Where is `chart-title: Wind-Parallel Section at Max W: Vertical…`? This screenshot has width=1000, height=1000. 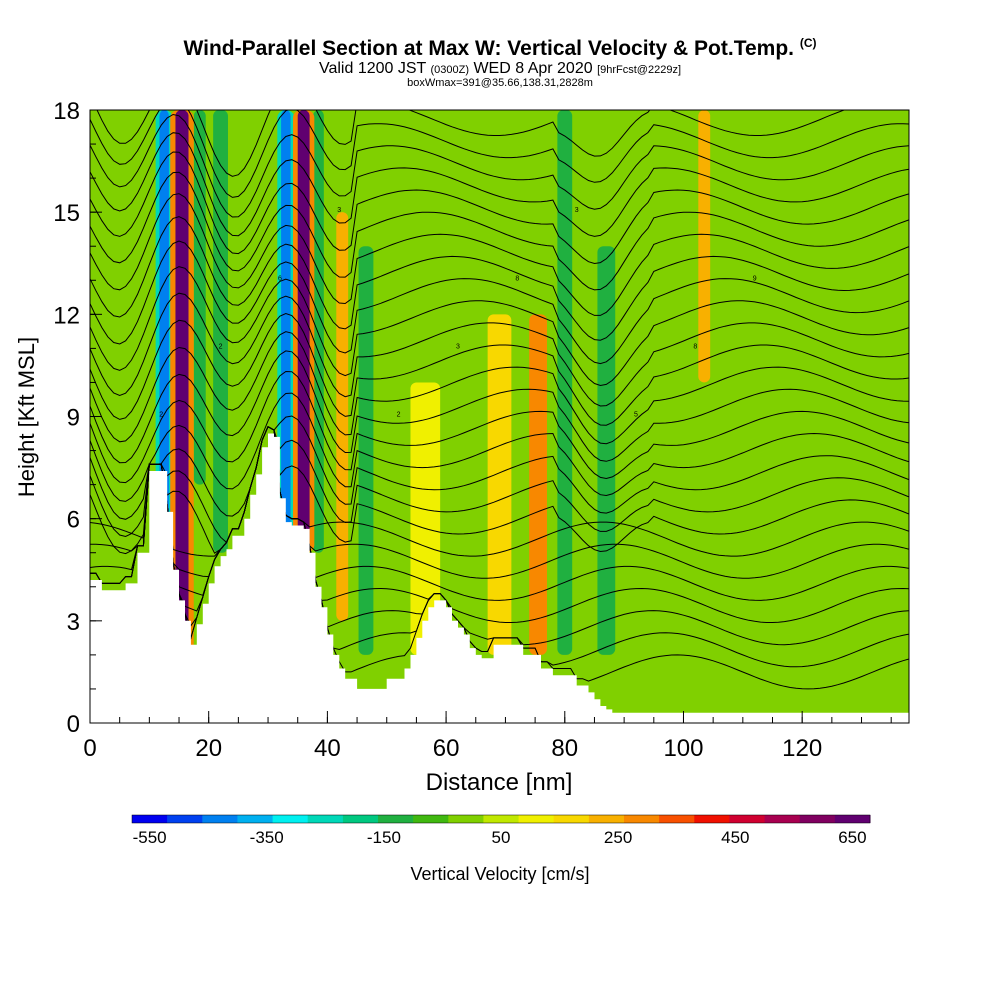
chart-title: Wind-Parallel Section at Max W: Vertical… is located at coordinates (500, 48).